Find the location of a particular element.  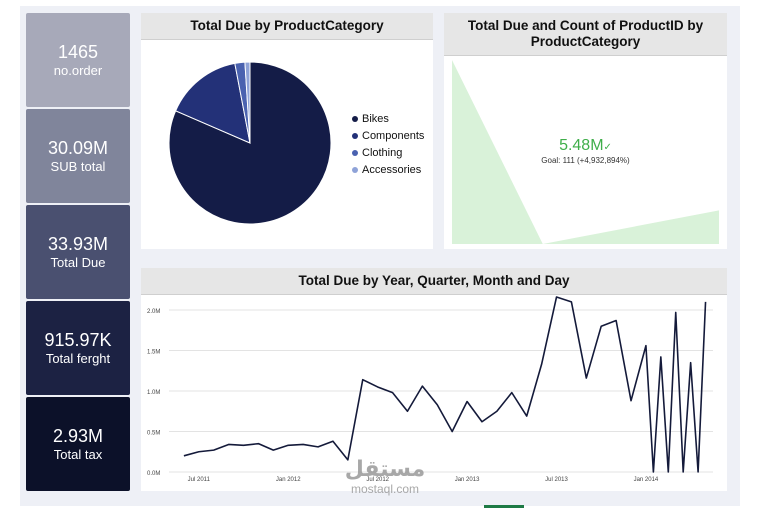

kpi-area-value: 5.48M✓ is located at coordinates (585, 146).